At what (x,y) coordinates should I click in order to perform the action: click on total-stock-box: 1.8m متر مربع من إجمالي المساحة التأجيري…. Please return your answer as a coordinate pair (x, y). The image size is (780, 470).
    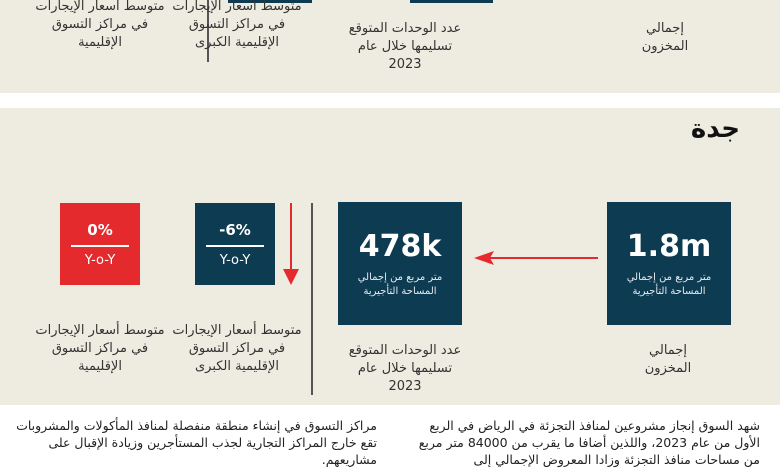
    Looking at the image, I should click on (669, 263).